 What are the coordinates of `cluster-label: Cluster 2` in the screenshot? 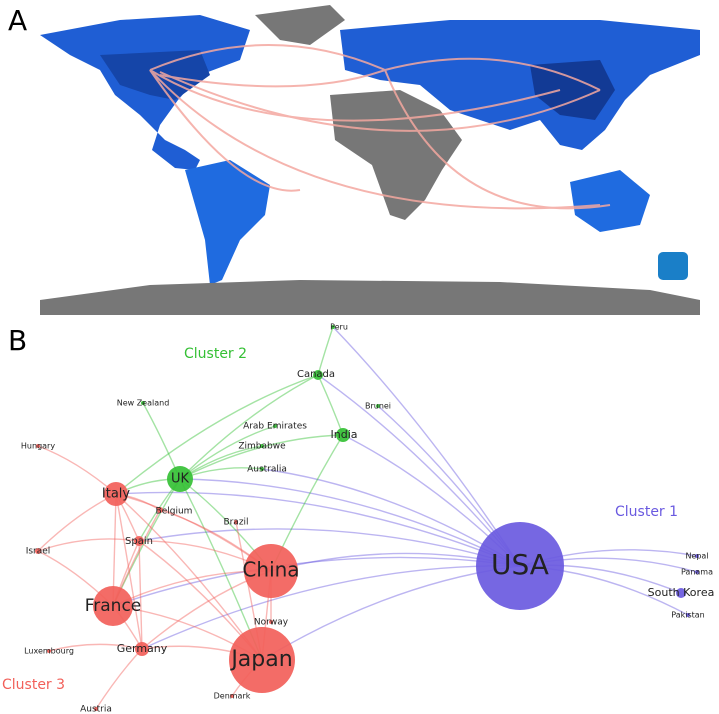 It's located at (215, 354).